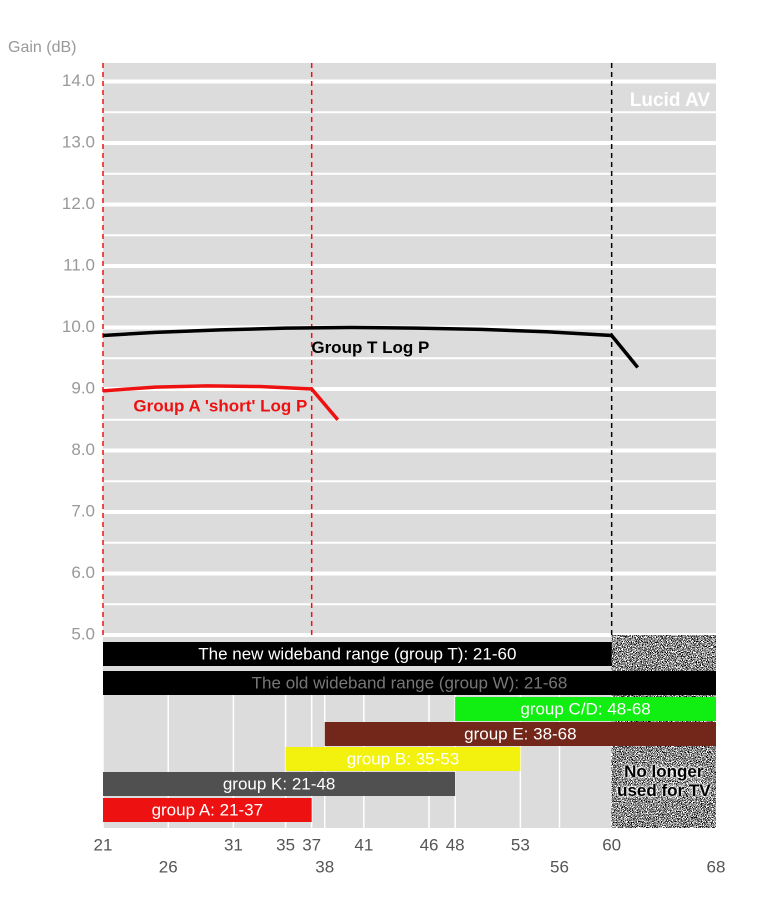  What do you see at coordinates (42, 47) in the screenshot?
I see `y-axis-label: Gain (dB)` at bounding box center [42, 47].